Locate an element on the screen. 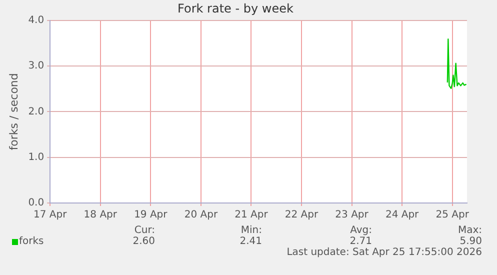  x-tick-label: 19 Apr is located at coordinates (151, 215).